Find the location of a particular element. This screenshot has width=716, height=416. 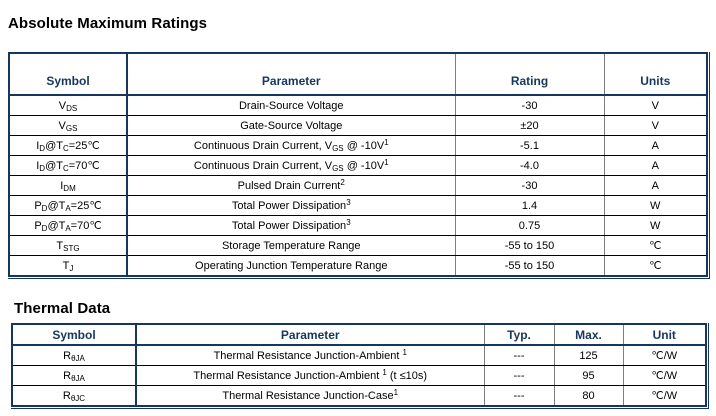

table-row: VGS Gate-Source Voltage ±20 V is located at coordinates (358, 125).